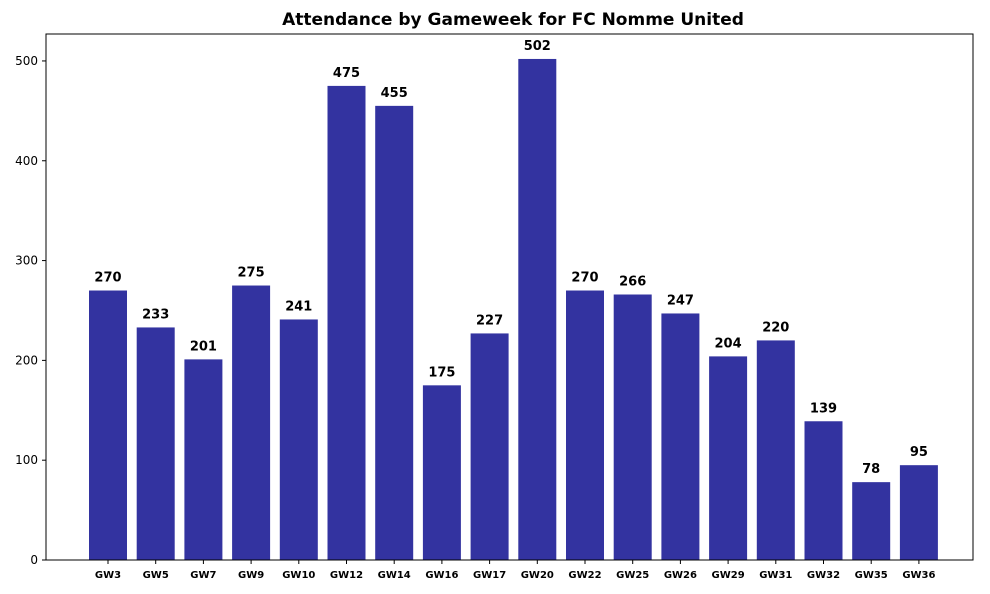 This screenshot has height=594, width=990. What do you see at coordinates (203, 459) in the screenshot?
I see `bar-gw7` at bounding box center [203, 459].